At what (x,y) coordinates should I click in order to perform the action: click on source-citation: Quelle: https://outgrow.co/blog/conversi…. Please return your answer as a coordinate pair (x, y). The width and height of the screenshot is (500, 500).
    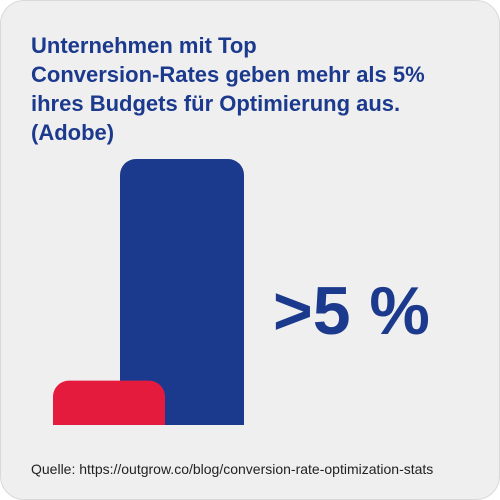
    Looking at the image, I should click on (232, 469).